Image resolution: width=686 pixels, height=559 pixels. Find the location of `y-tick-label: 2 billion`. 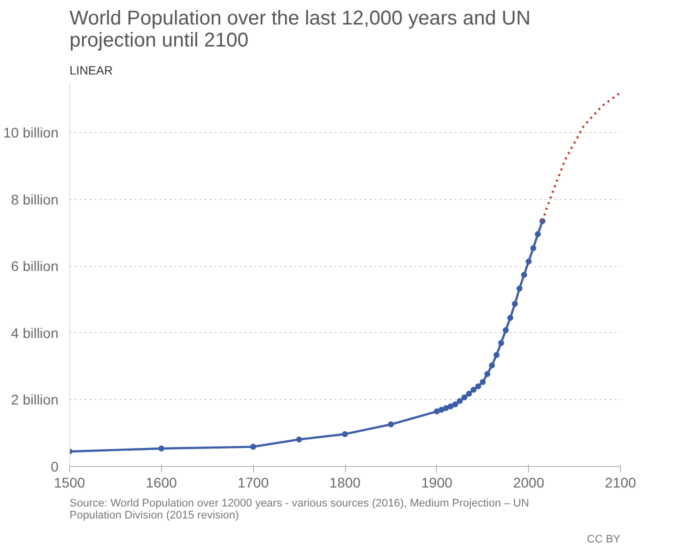

y-tick-label: 2 billion is located at coordinates (35, 400).